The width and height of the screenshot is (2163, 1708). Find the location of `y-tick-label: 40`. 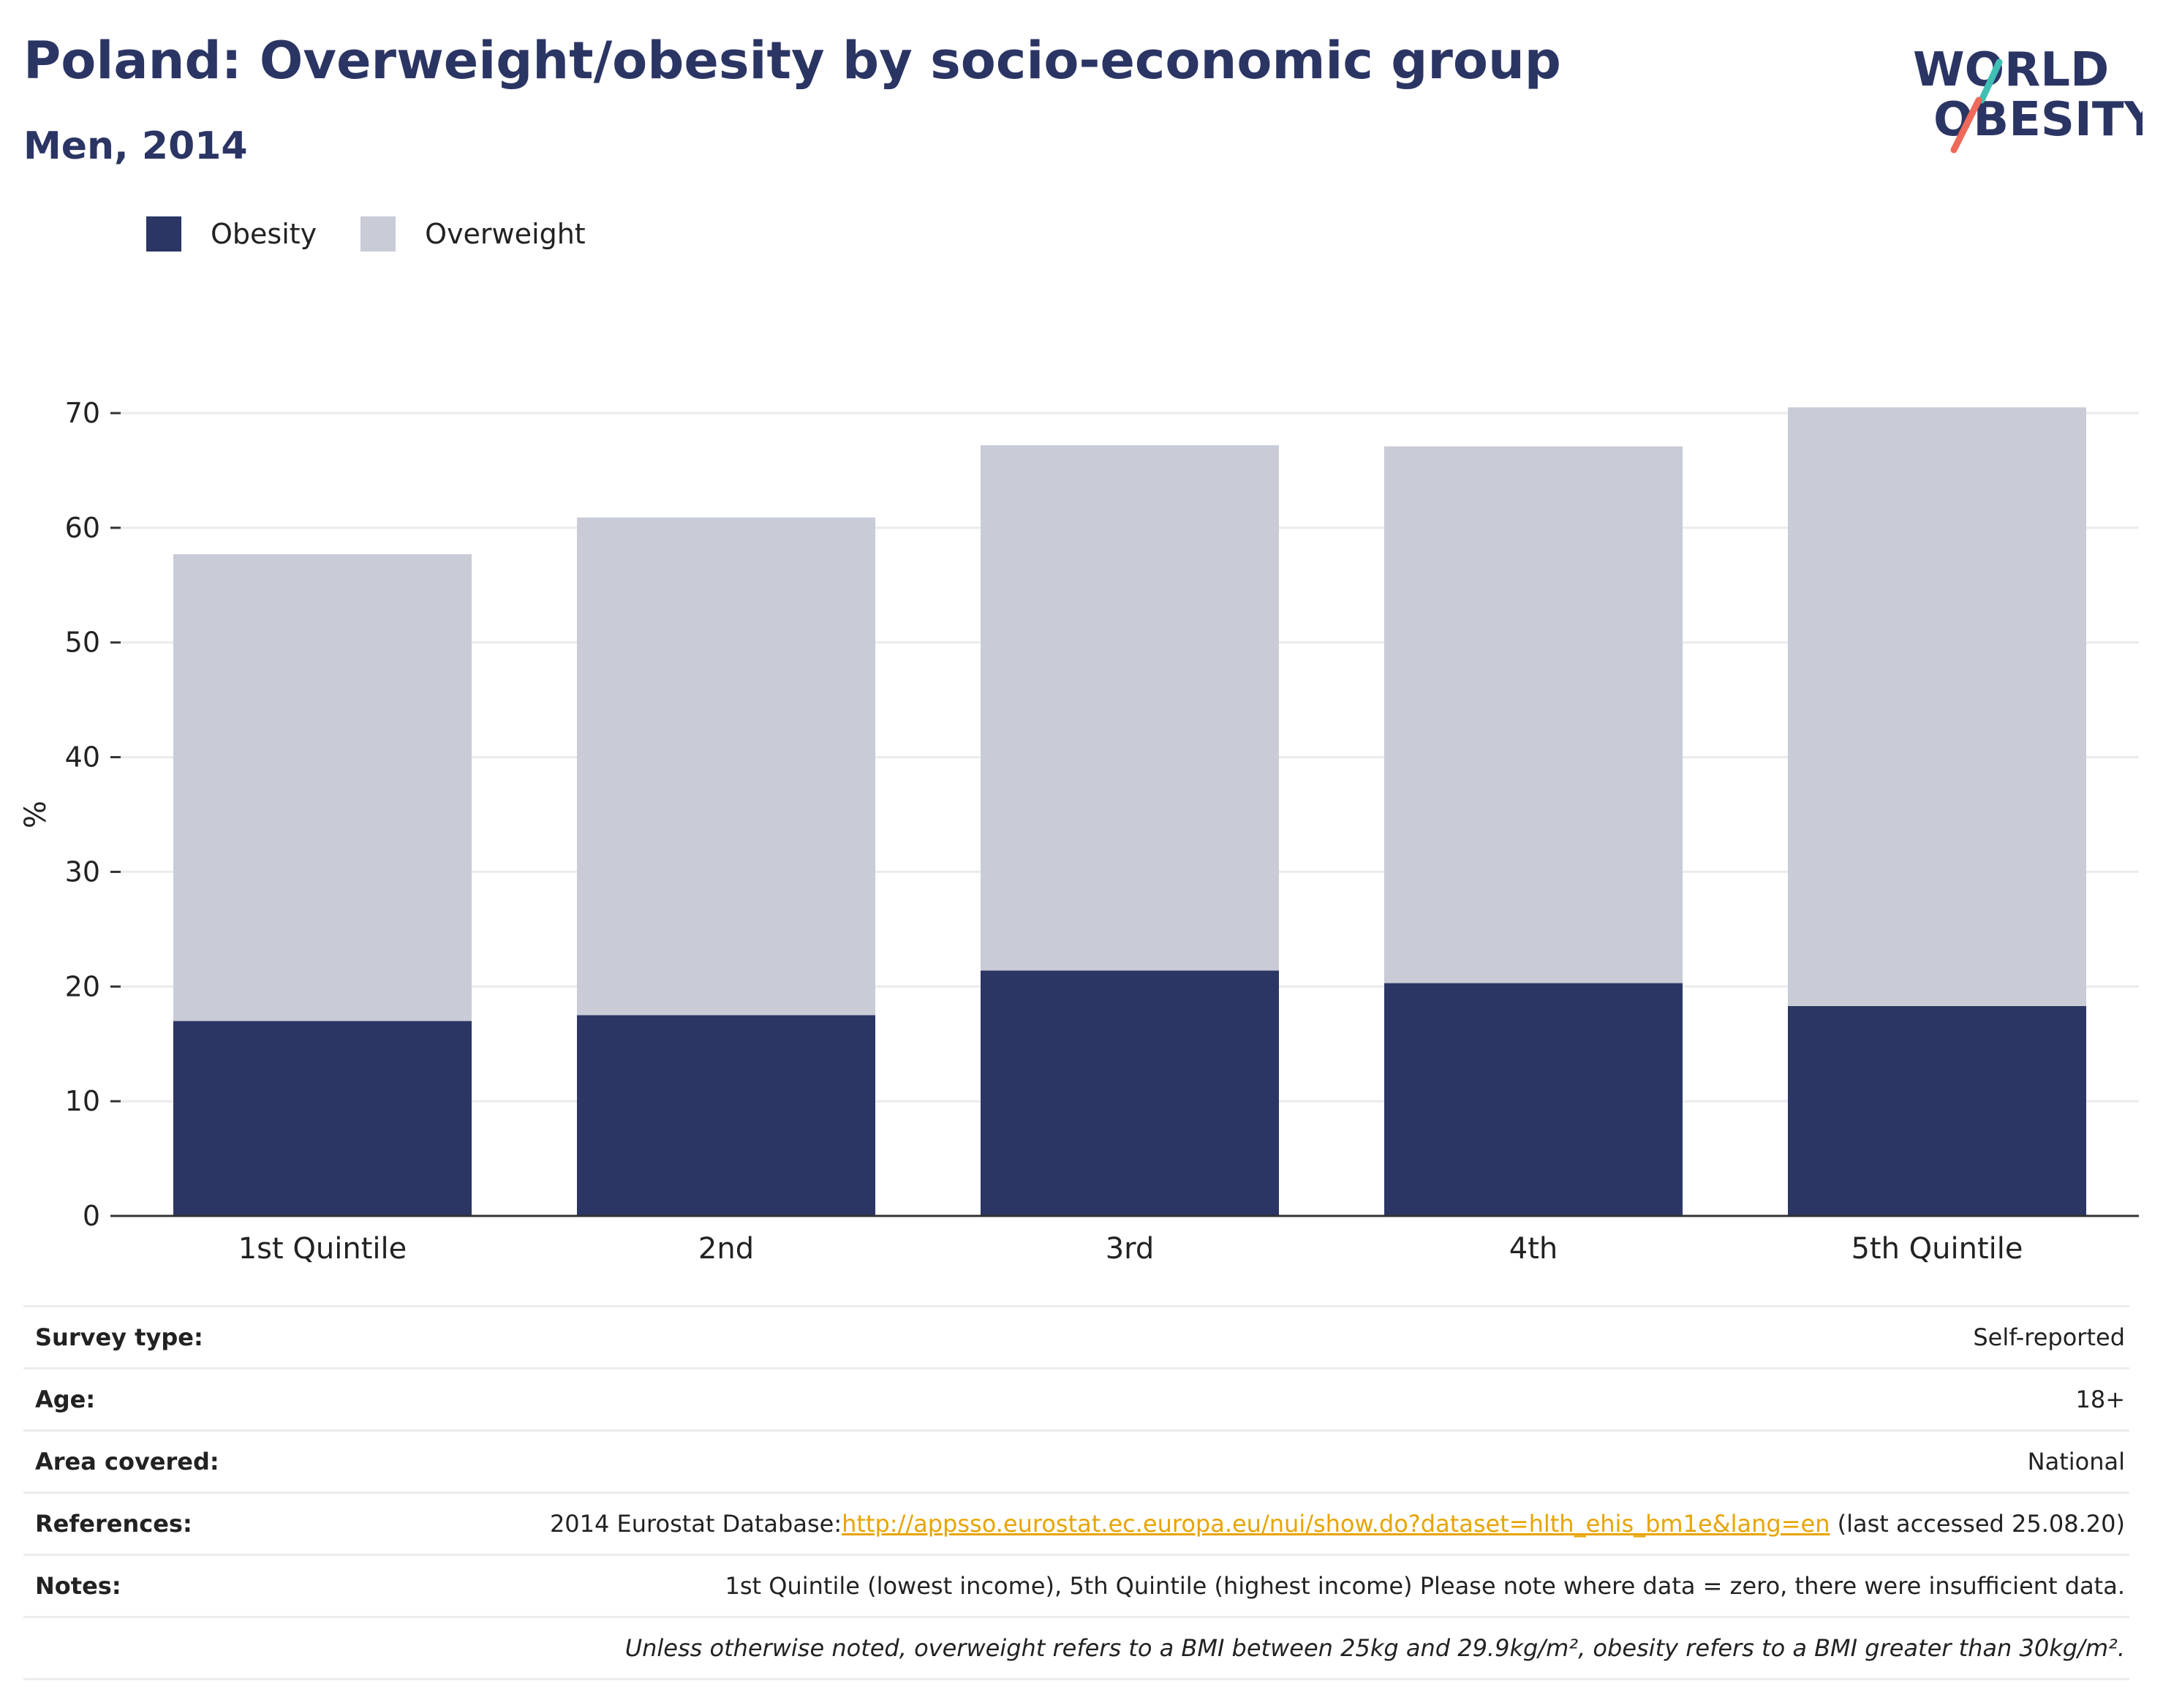

y-tick-label: 40 is located at coordinates (82, 757).